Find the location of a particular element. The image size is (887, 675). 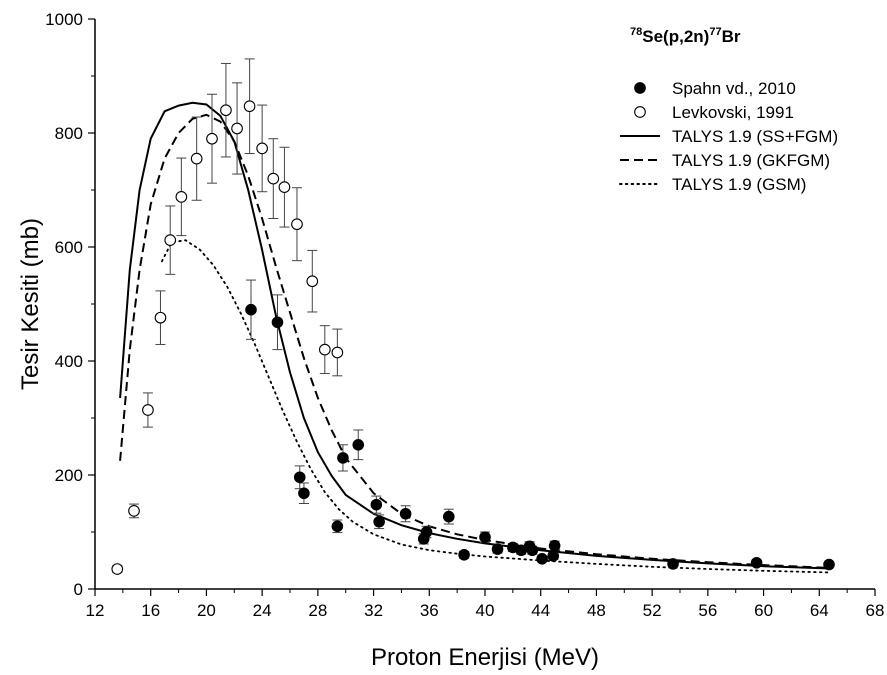

x-tick-label: 40 is located at coordinates (485, 610).